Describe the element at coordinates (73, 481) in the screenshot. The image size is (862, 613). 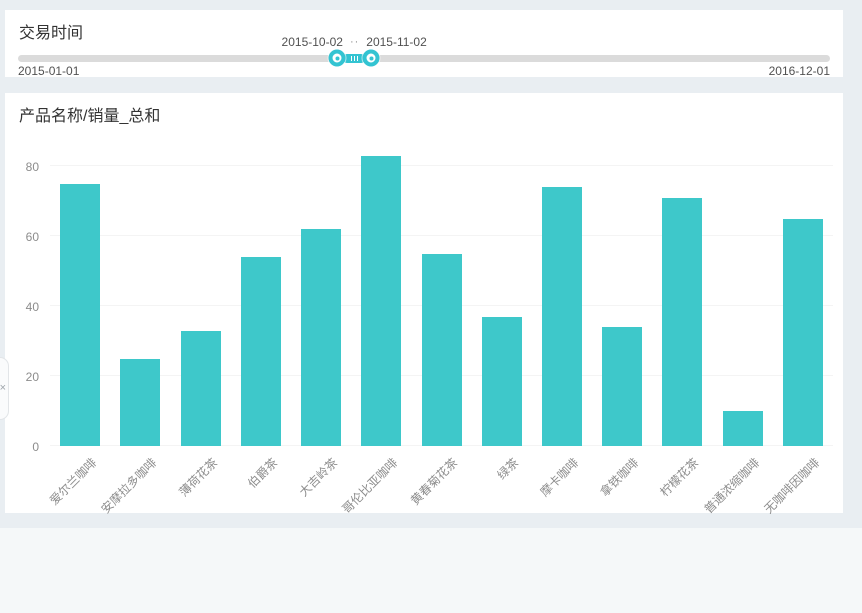
I see `x-axis-label: 爱尔兰咖啡` at that location.